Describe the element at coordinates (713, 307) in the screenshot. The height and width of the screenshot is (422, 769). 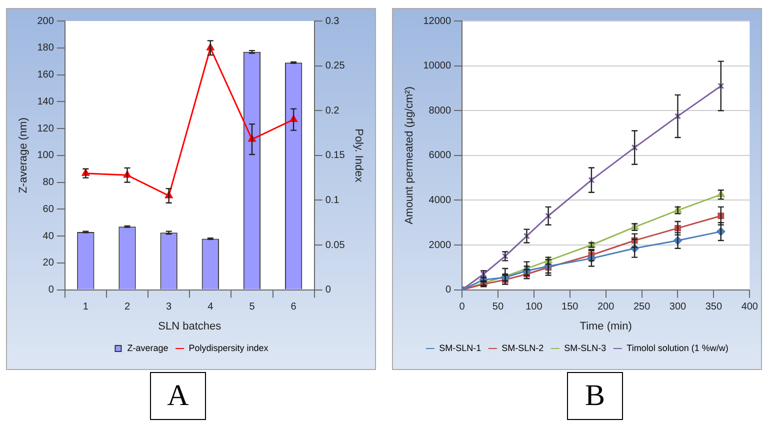
I see `x-tick-label: 350` at that location.